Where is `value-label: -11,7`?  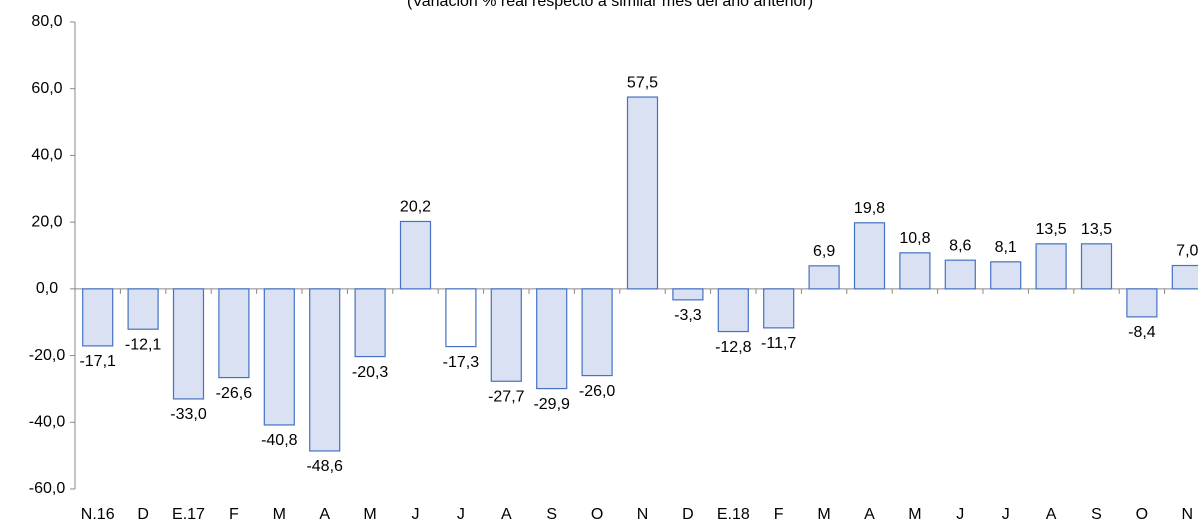
value-label: -11,7 is located at coordinates (778, 343).